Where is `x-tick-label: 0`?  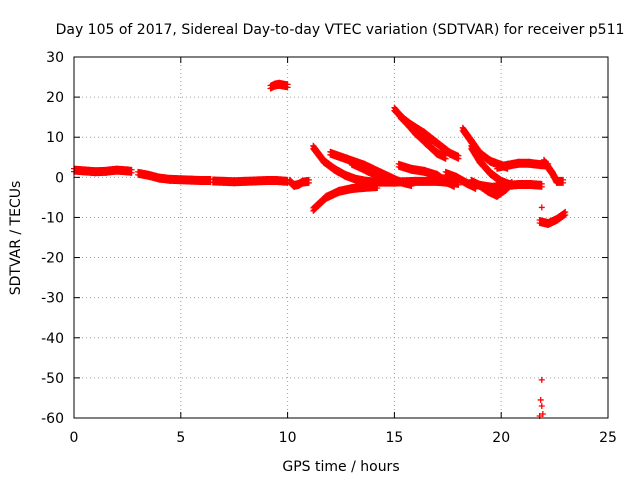 x-tick-label: 0 is located at coordinates (74, 438).